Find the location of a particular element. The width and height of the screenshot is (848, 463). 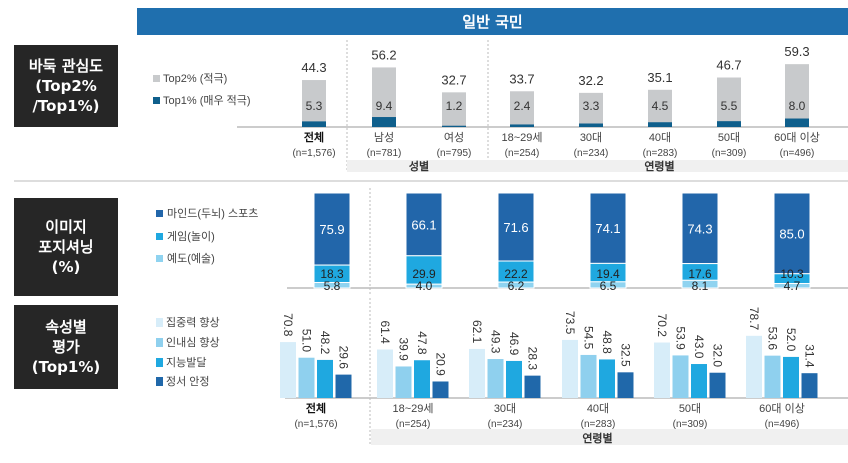

value-label-top1: 1.2 is located at coordinates (454, 106).